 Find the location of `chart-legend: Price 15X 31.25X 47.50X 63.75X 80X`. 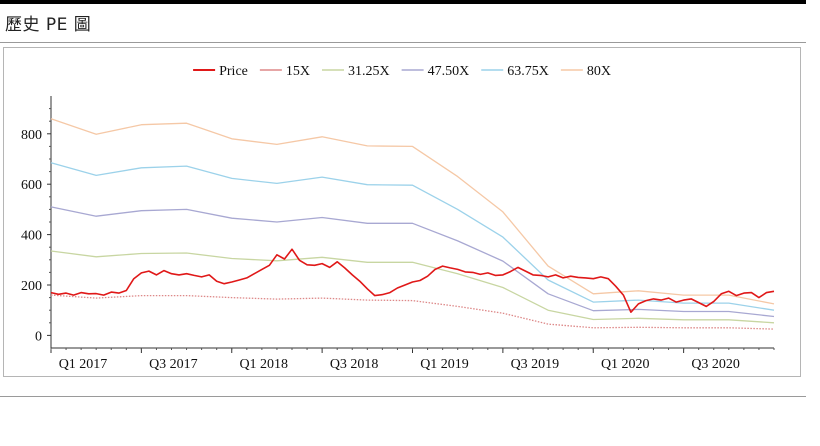

chart-legend: Price 15X 31.25X 47.50X 63.75X 80X is located at coordinates (402, 71).